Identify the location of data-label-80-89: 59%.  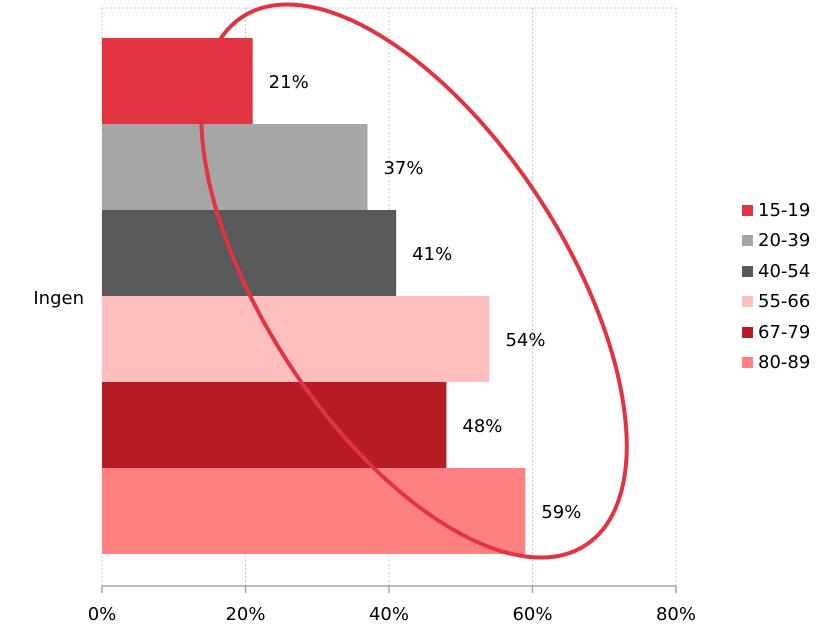
(561, 512).